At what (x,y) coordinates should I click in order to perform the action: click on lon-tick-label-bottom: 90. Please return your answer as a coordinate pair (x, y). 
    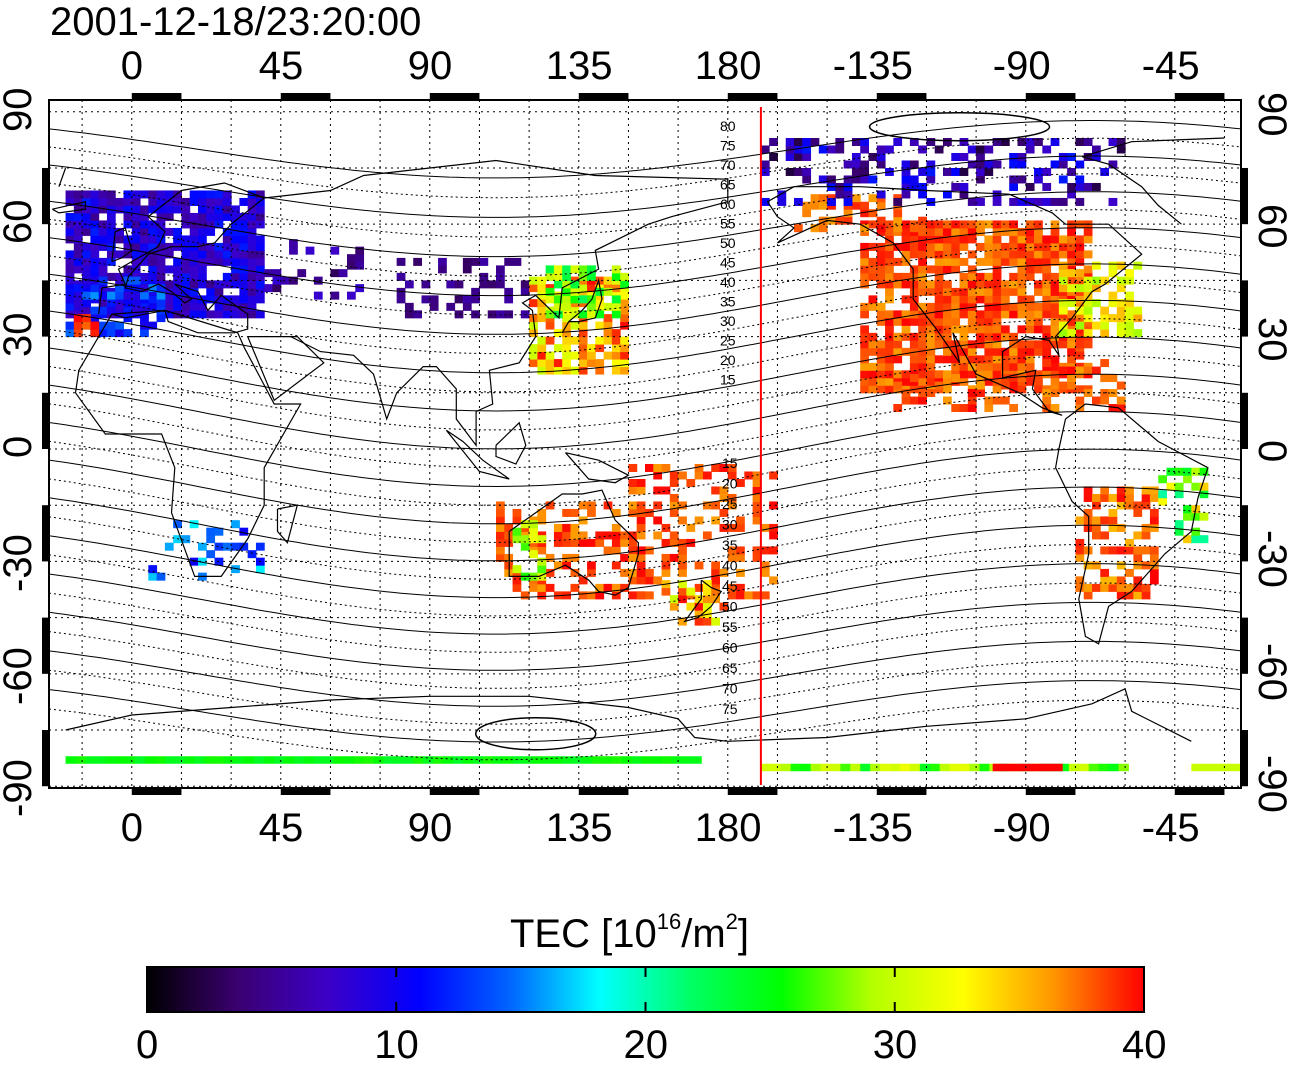
    Looking at the image, I should click on (430, 828).